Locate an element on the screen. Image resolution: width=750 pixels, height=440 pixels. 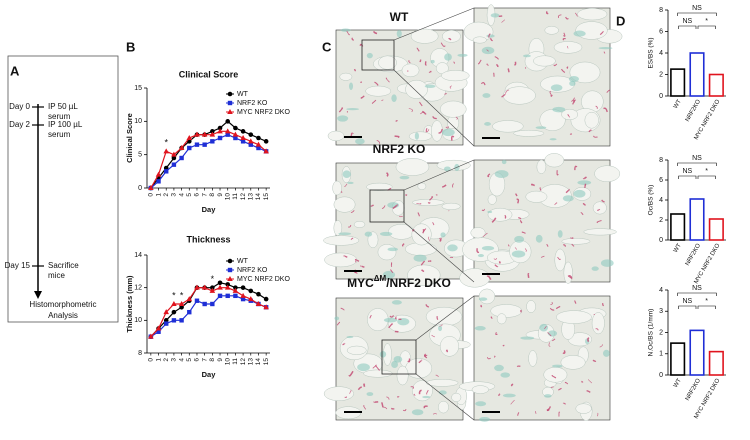
significance: NS is located at coordinates (697, 158).